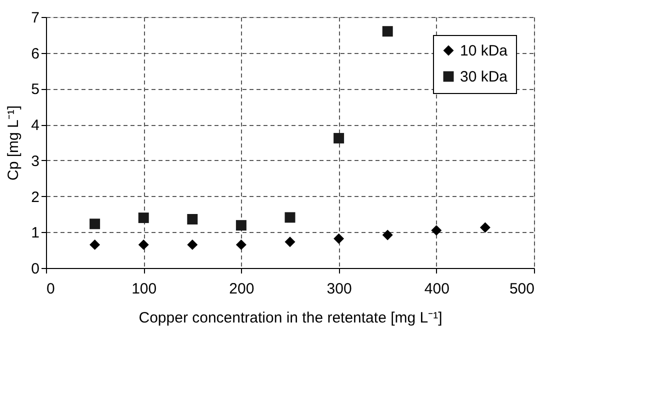 This screenshot has height=414, width=662. I want to click on x-tick-label: 200, so click(241, 289).